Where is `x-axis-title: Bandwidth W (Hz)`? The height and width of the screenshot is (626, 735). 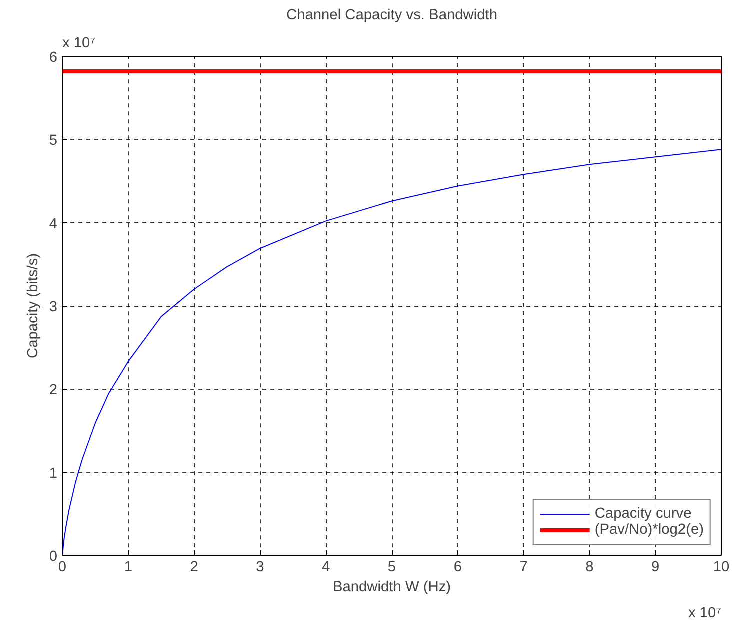
x-axis-title: Bandwidth W (Hz) is located at coordinates (392, 588).